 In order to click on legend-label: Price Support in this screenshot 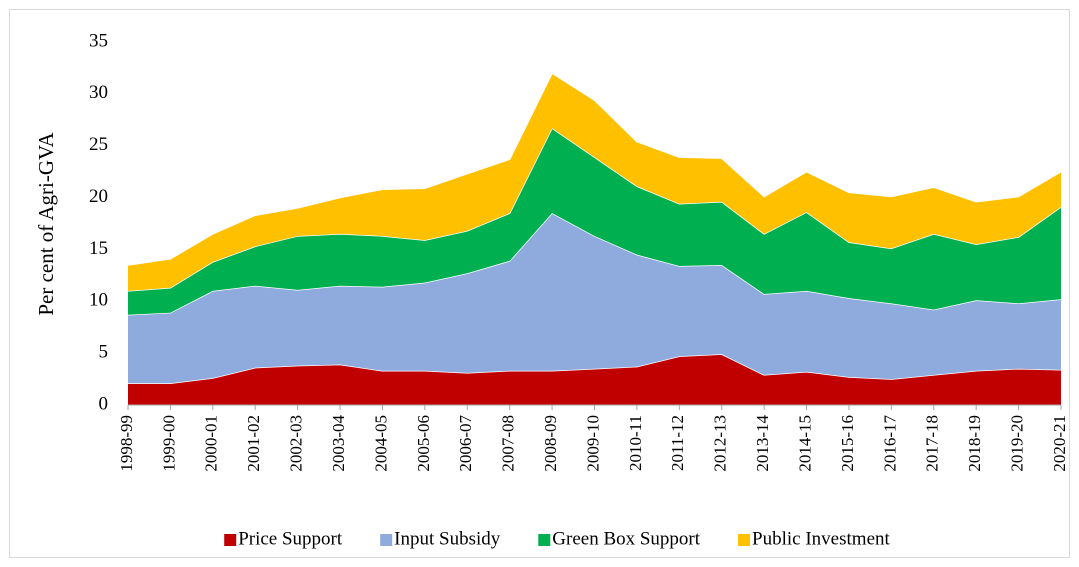, I will do `click(290, 538)`.